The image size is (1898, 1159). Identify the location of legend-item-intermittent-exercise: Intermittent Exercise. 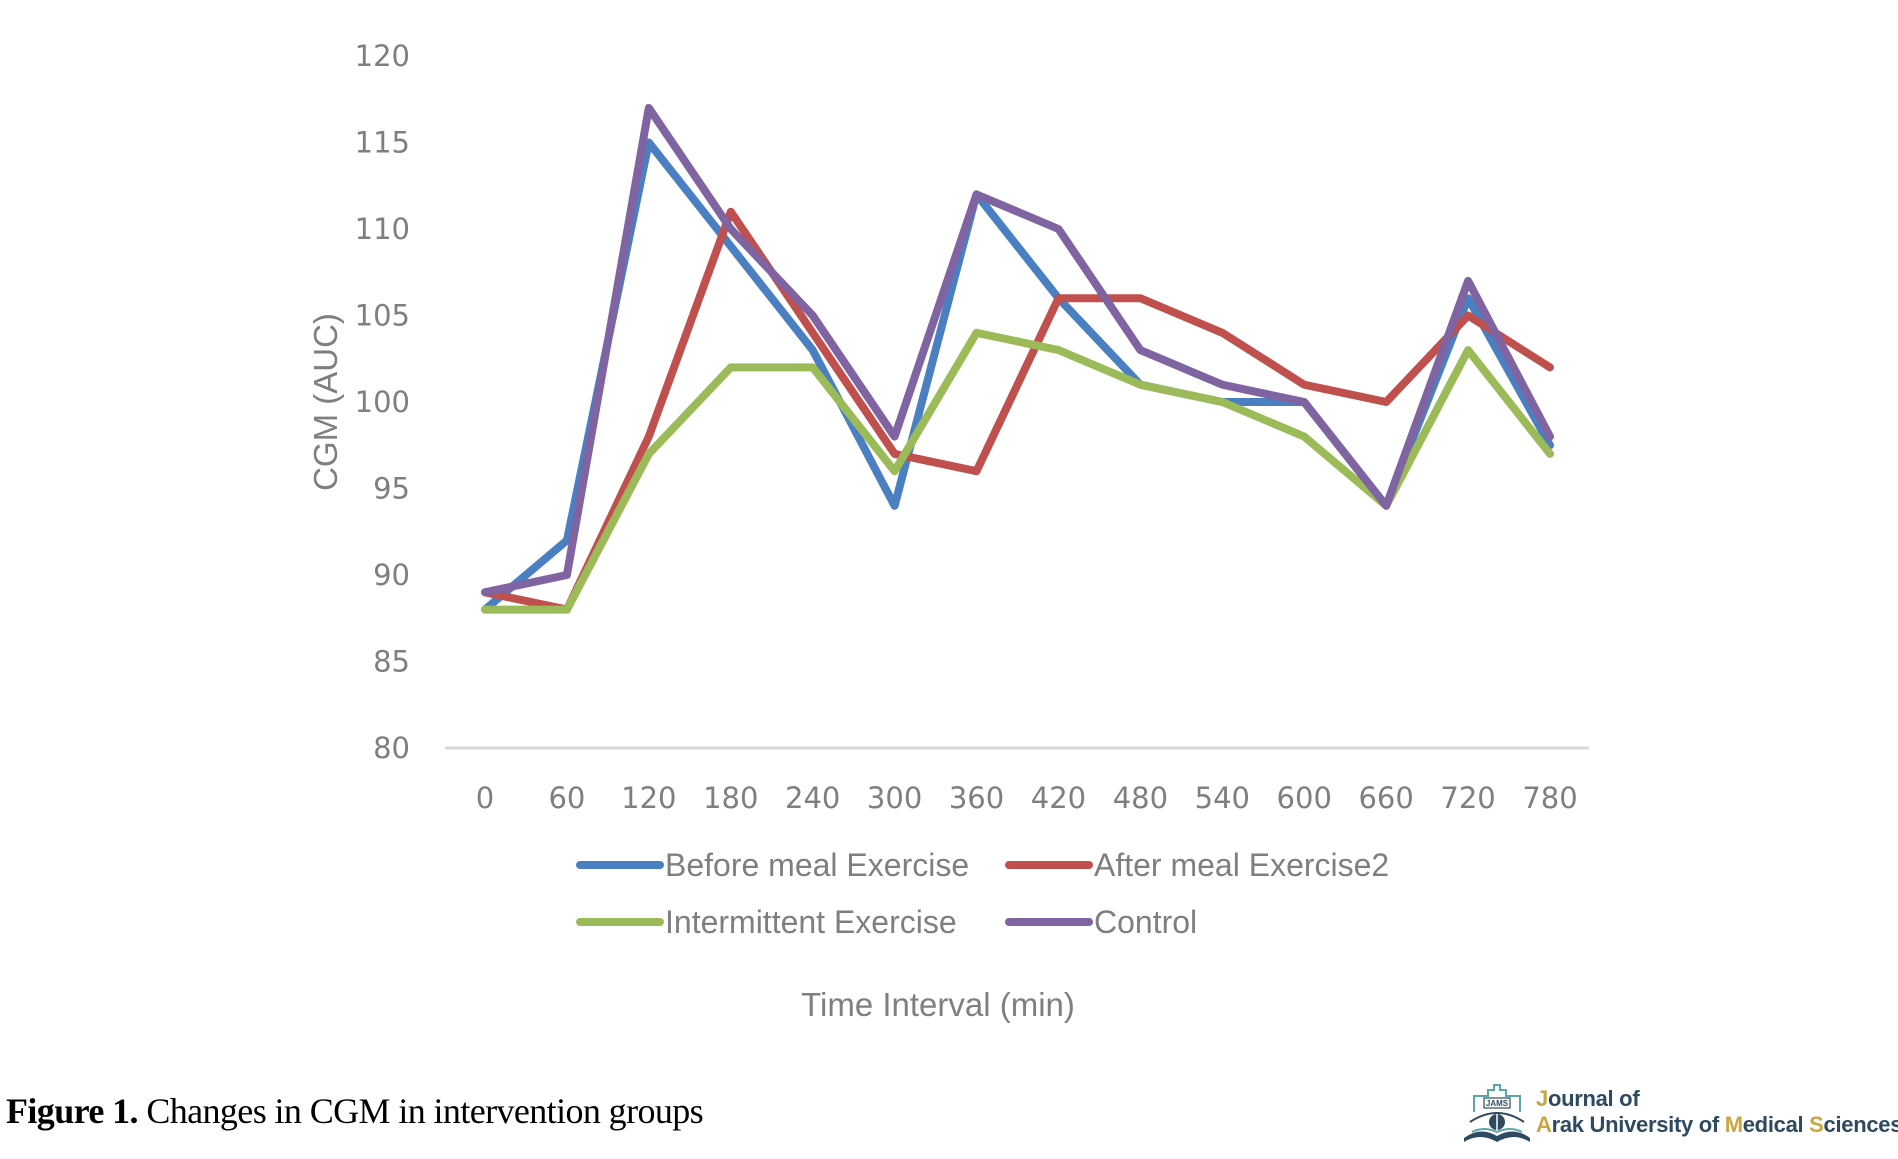
(766, 922).